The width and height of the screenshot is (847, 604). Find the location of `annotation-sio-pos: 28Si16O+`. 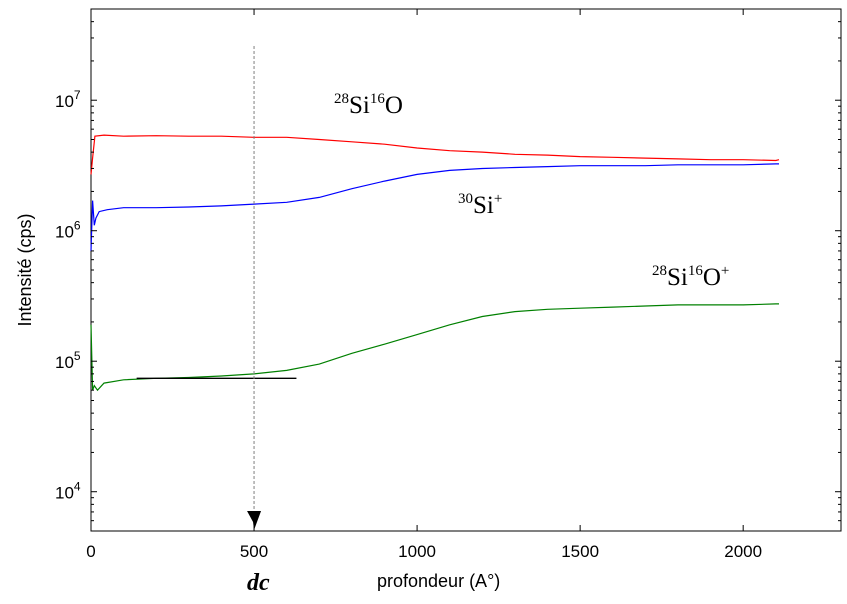

annotation-sio-pos: 28Si16O+ is located at coordinates (690, 277).